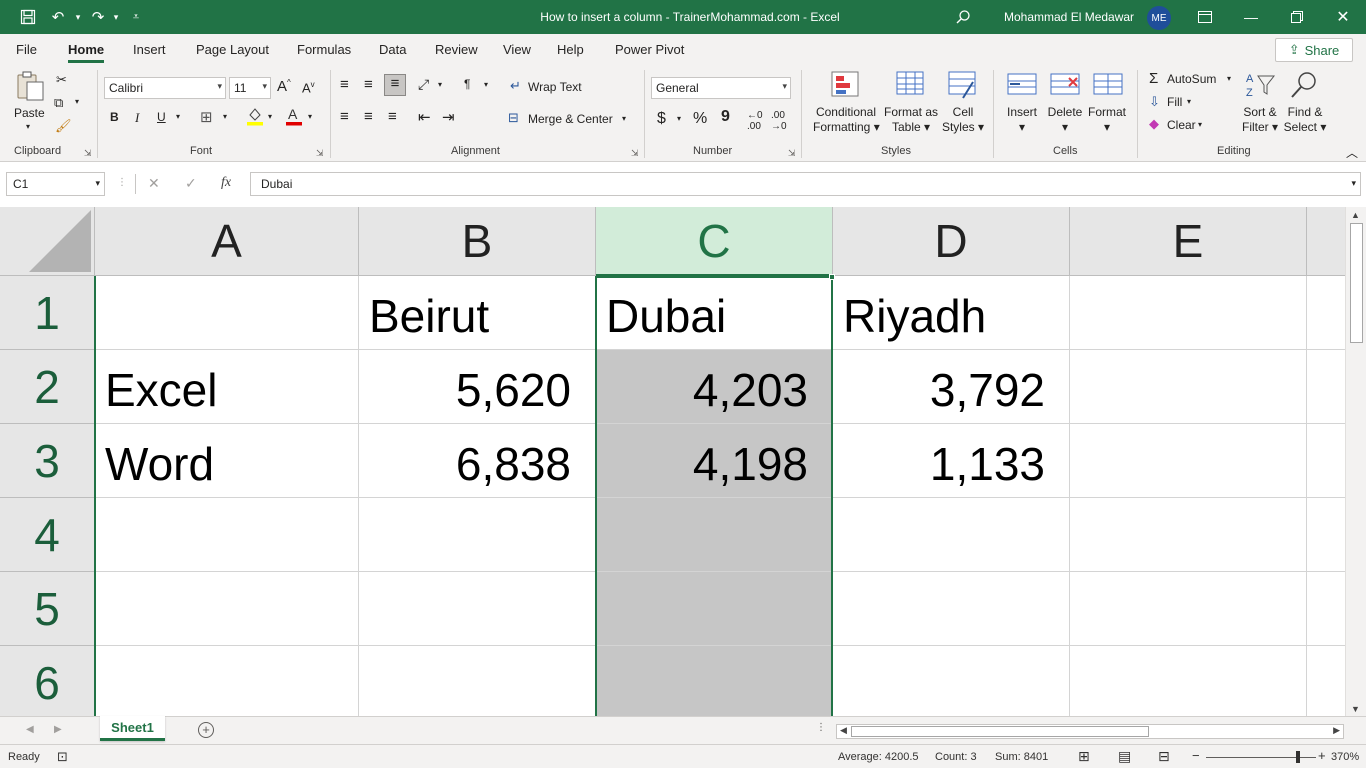  I want to click on tab-help: Help, so click(570, 49).